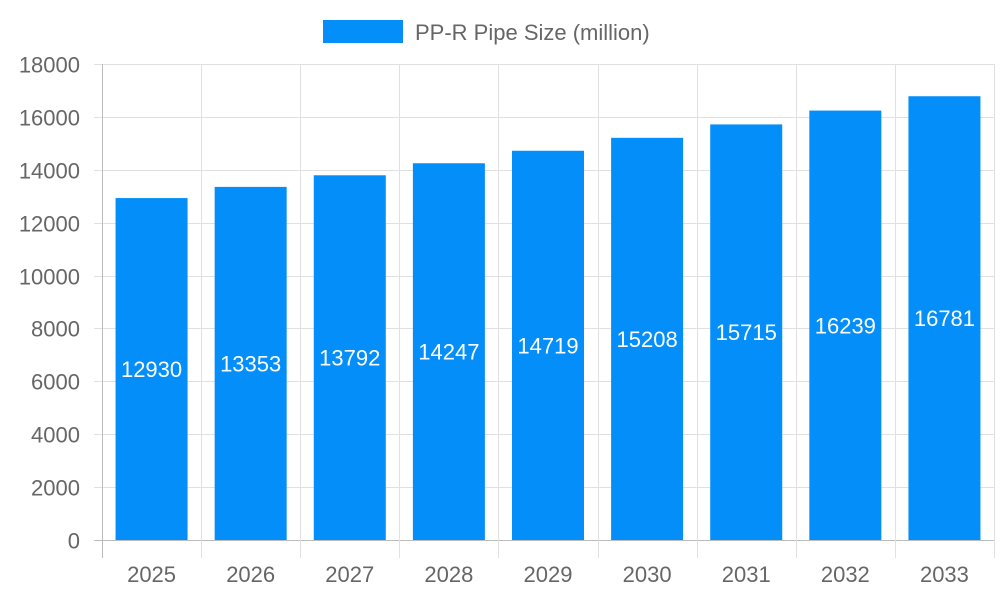  What do you see at coordinates (55, 488) in the screenshot?
I see `y-tick-label: 2000` at bounding box center [55, 488].